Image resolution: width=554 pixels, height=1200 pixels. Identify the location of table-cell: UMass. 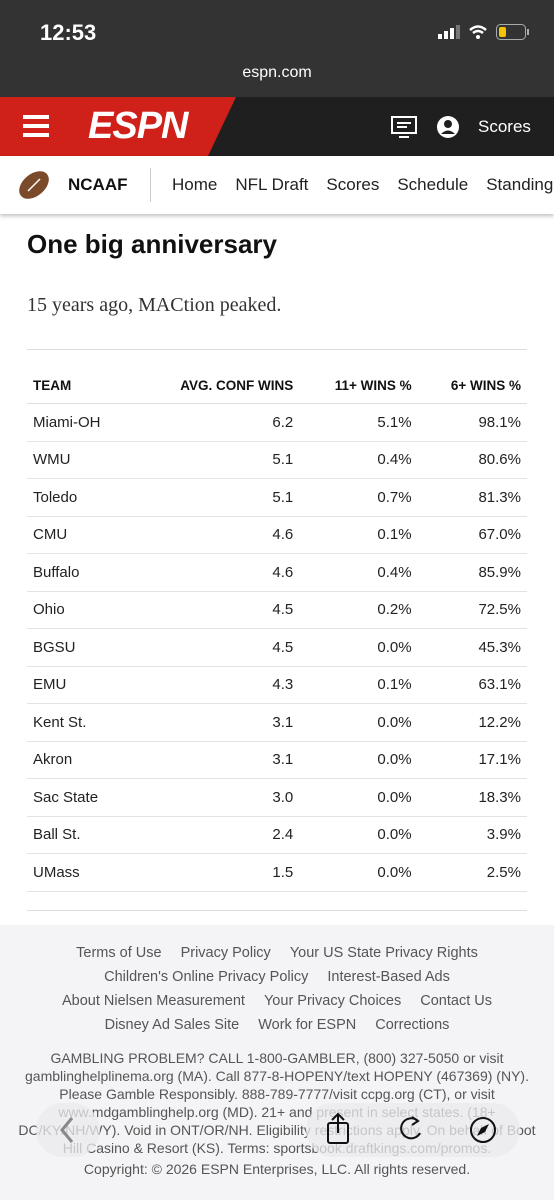
(80, 872).